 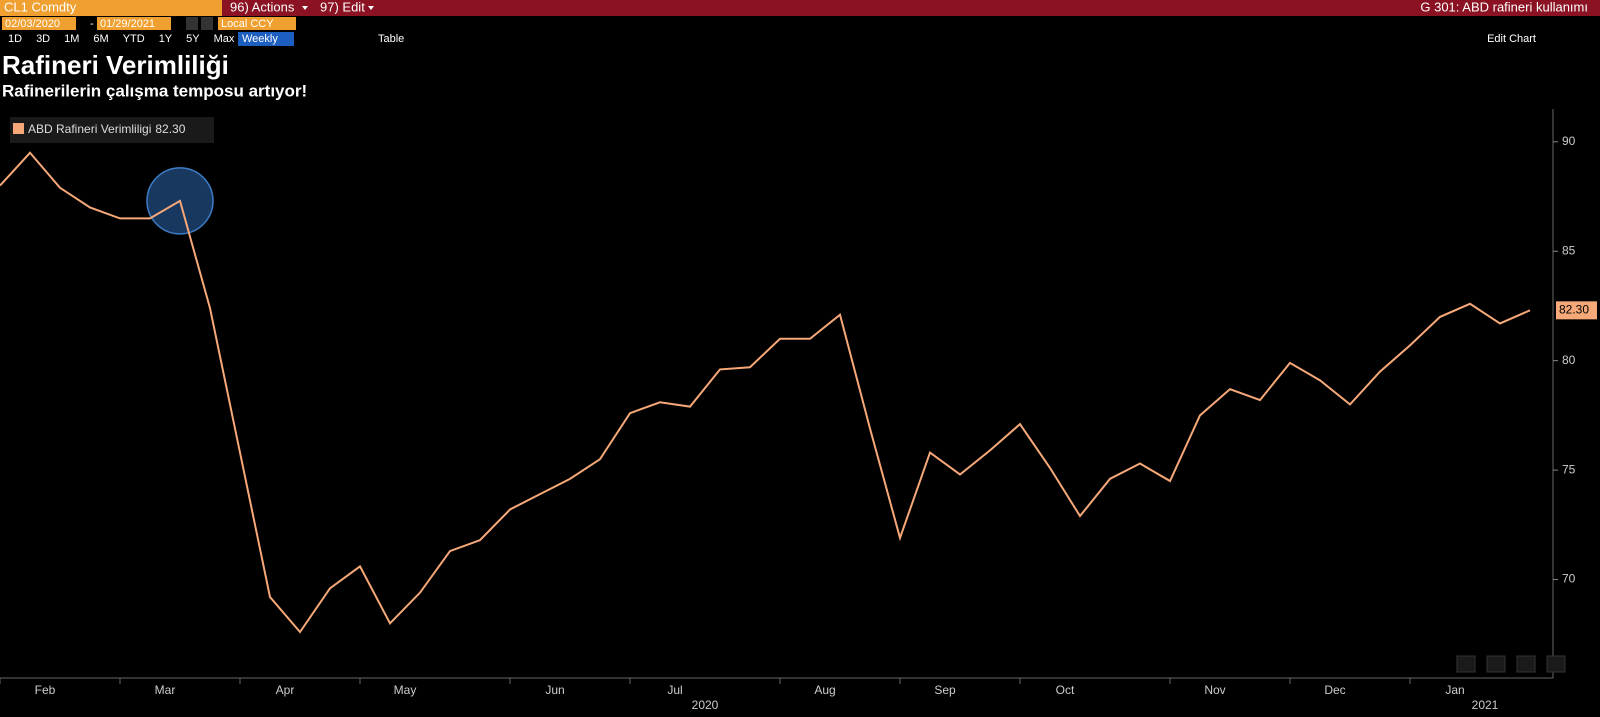 I want to click on y-tick-label: 70, so click(x=1569, y=579).